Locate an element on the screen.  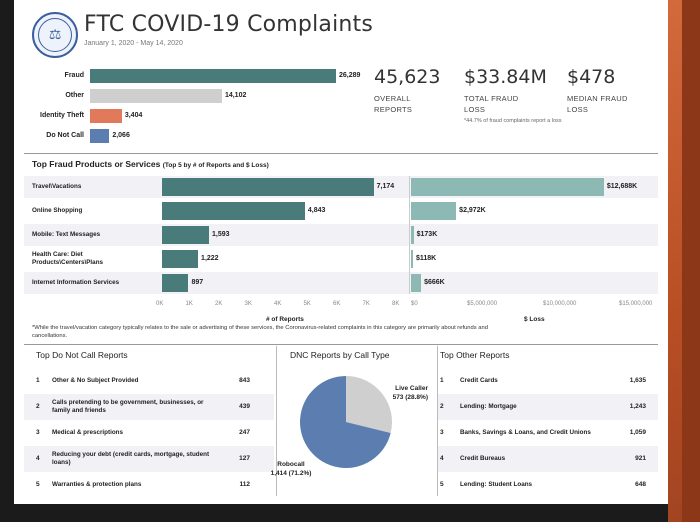
loss-tick-label: $0 is located at coordinates (414, 304).